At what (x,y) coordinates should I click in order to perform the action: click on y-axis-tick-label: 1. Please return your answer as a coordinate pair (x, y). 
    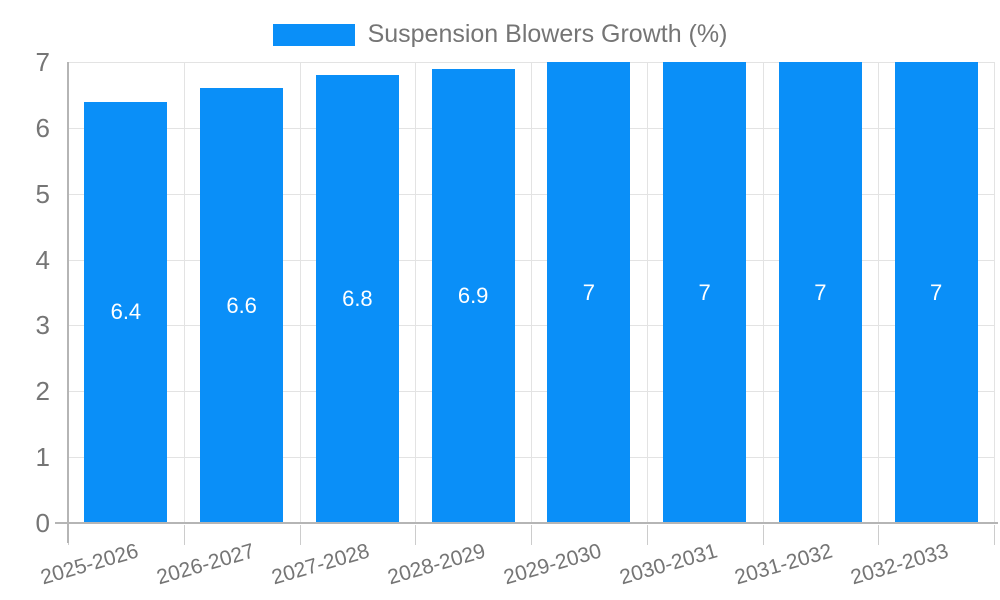
    Looking at the image, I should click on (42, 457).